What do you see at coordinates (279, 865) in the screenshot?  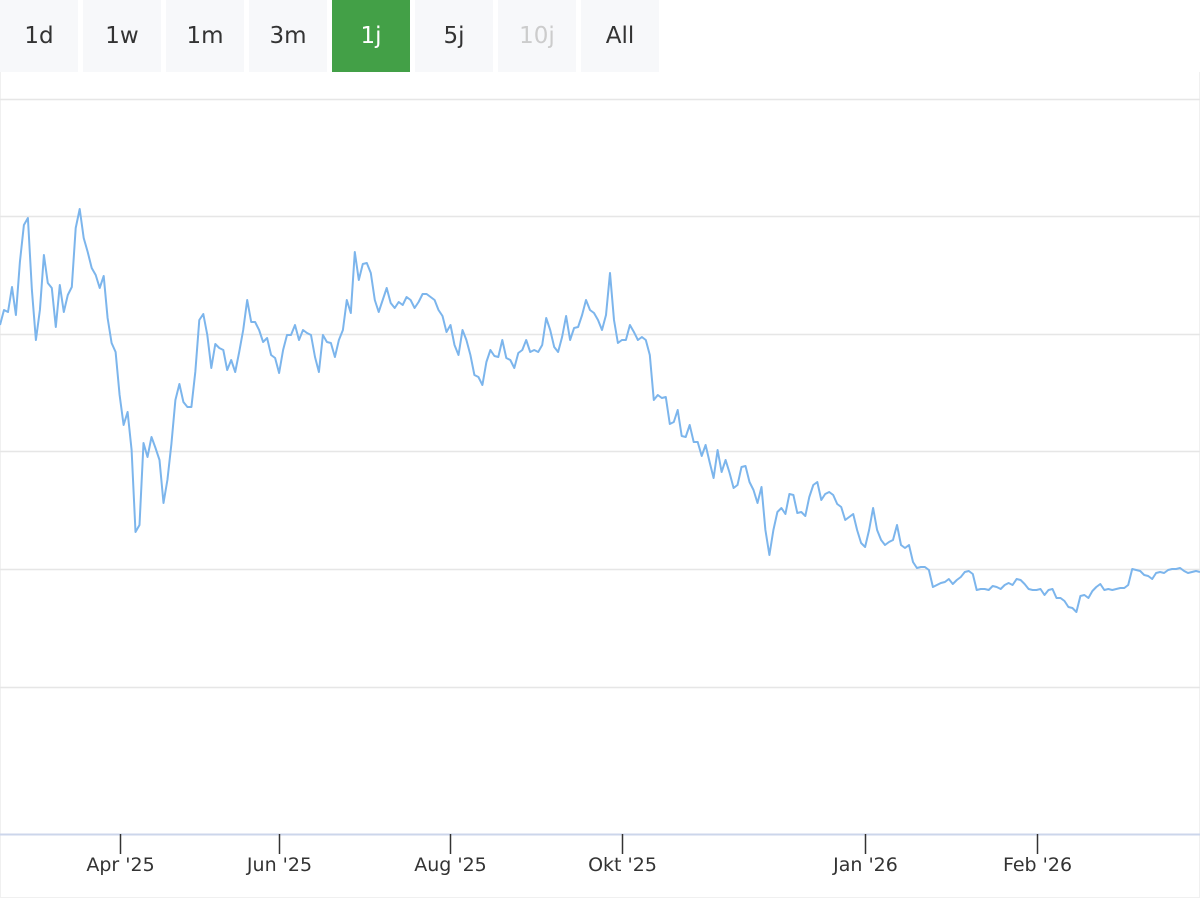 I see `x-tick-label: Jun '25` at bounding box center [279, 865].